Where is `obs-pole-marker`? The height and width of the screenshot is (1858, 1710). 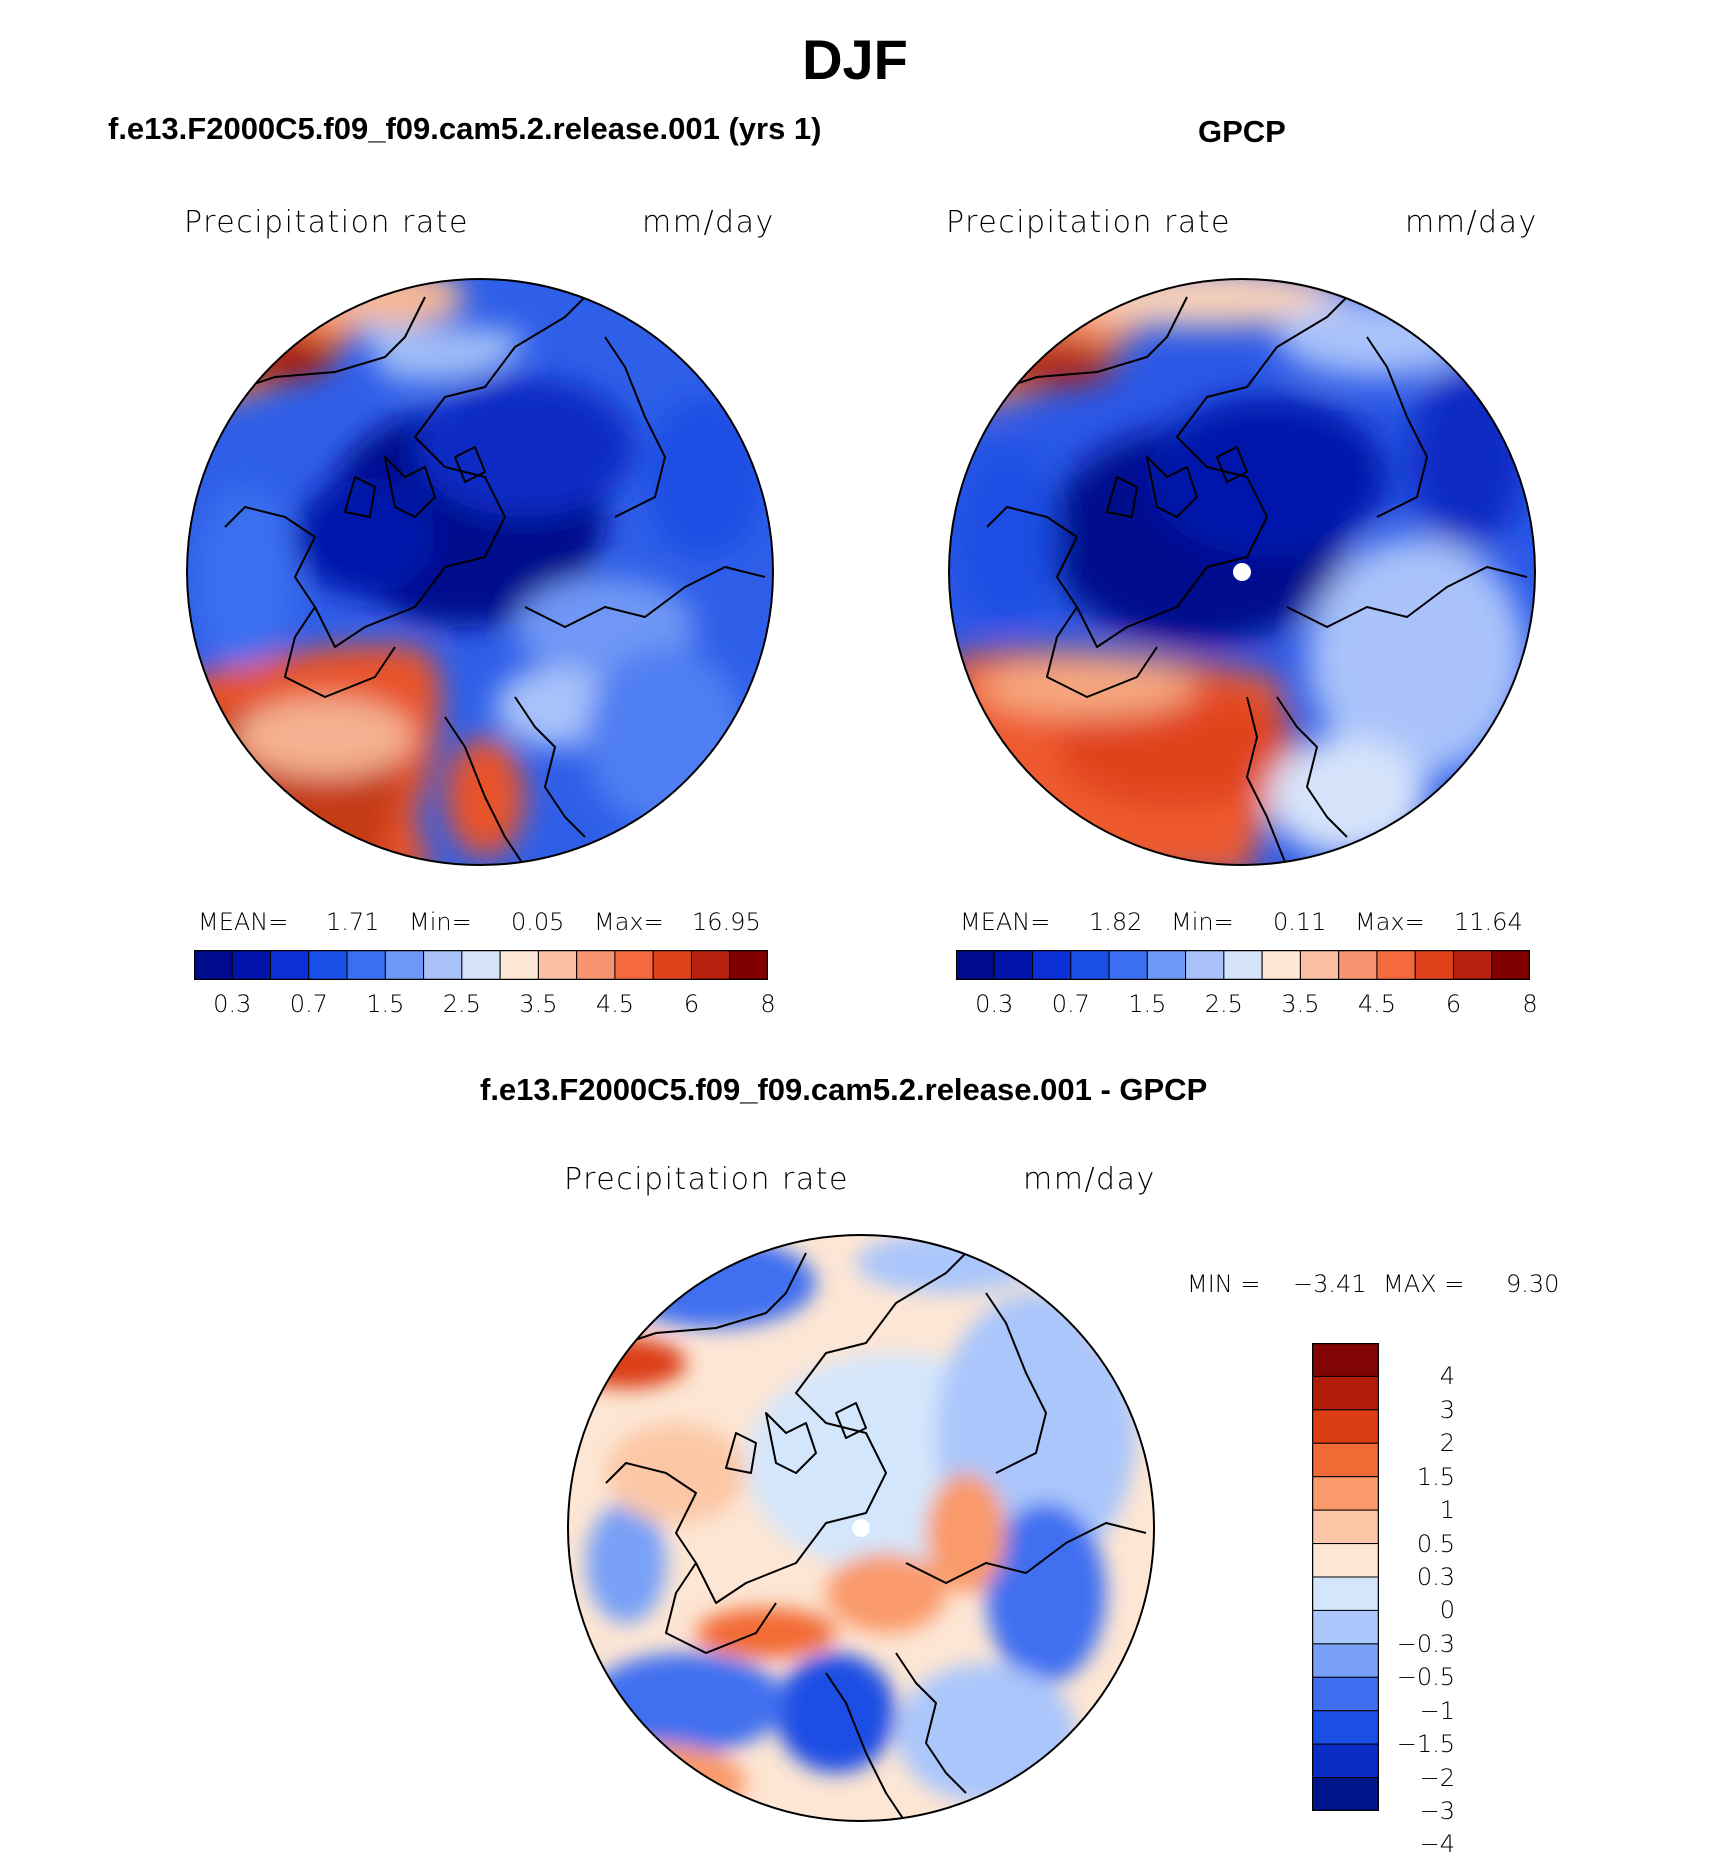 obs-pole-marker is located at coordinates (1242, 572).